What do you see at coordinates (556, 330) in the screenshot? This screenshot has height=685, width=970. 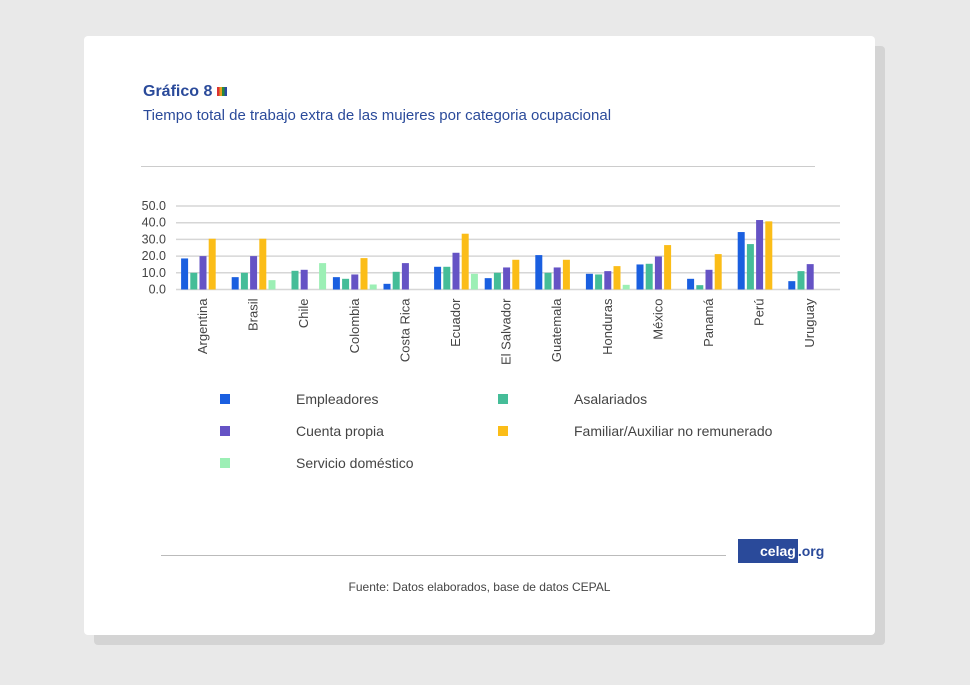 I see `x-tick-label: Guatemala` at bounding box center [556, 330].